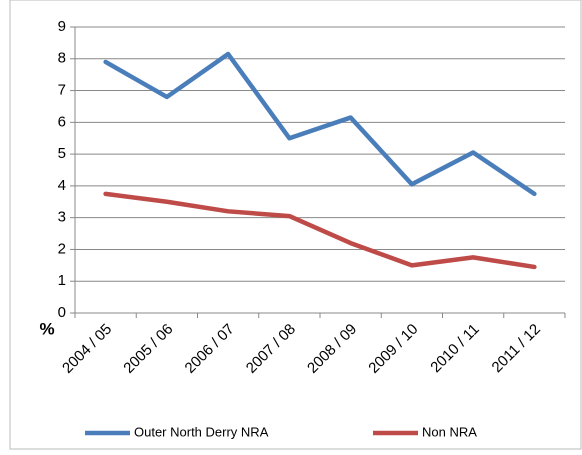 The image size is (582, 455). I want to click on y-tick-label: 1, so click(62, 280).